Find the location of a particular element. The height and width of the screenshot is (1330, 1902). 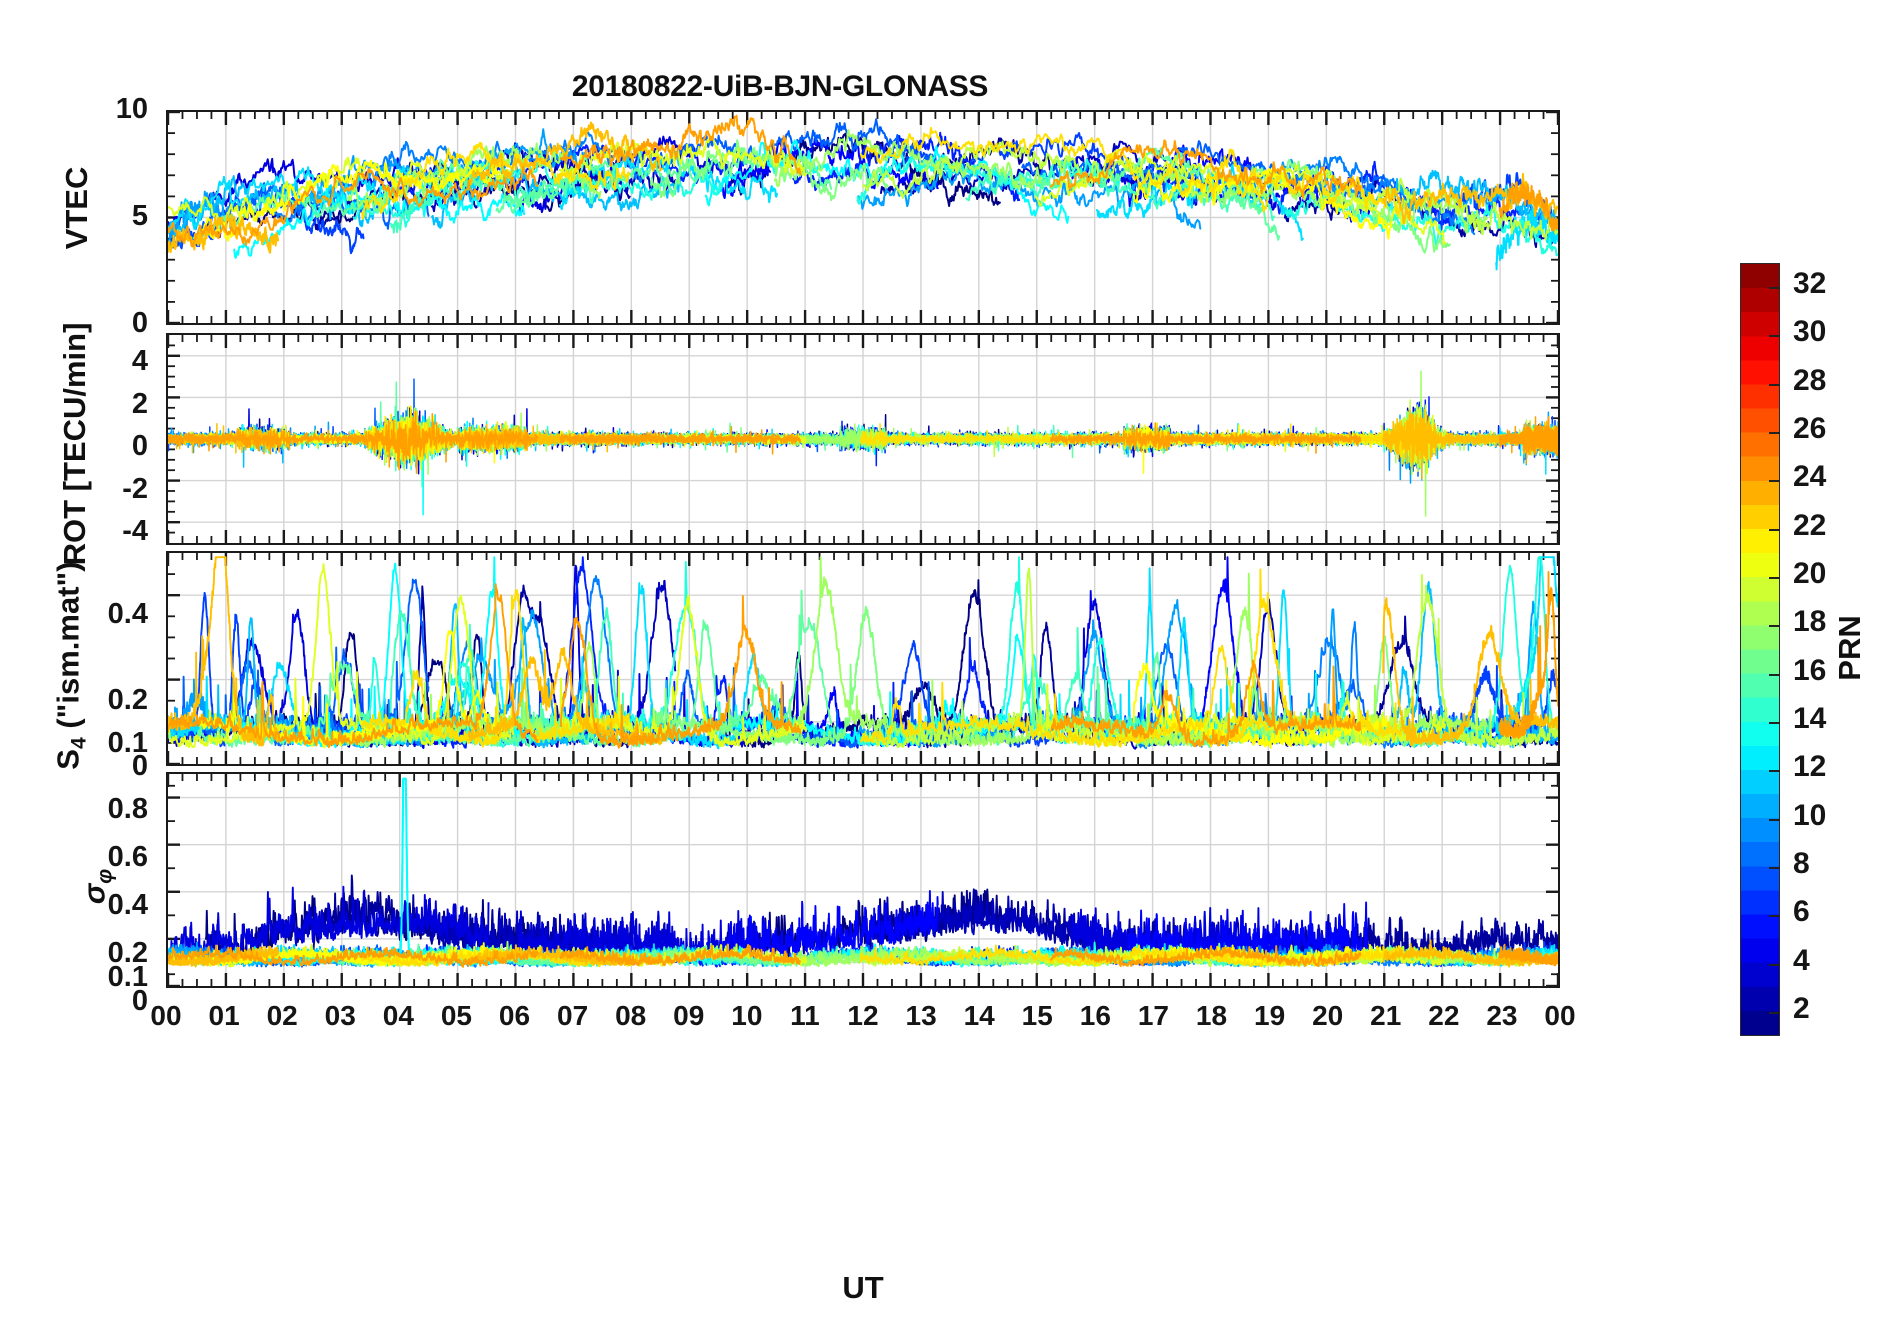

colorbar-tick-24: 24 is located at coordinates (1810, 477).